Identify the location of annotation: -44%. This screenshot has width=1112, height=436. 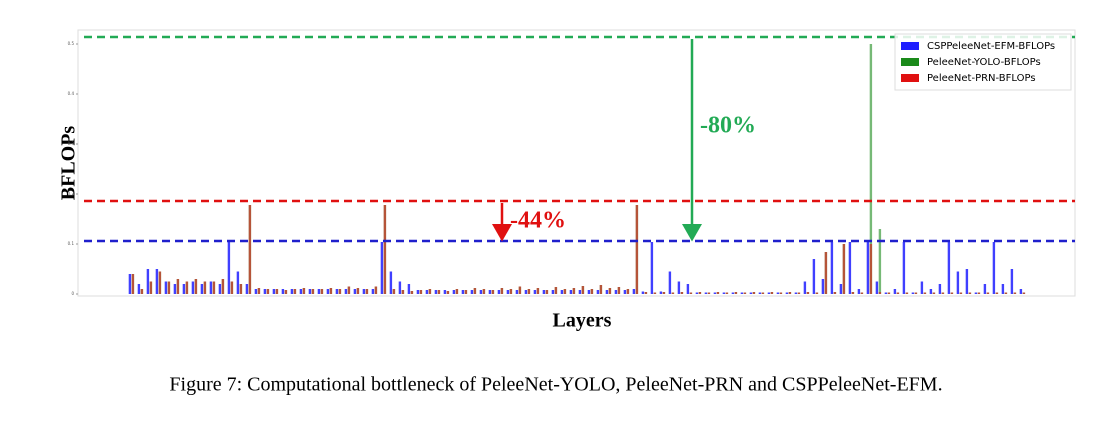
(538, 221).